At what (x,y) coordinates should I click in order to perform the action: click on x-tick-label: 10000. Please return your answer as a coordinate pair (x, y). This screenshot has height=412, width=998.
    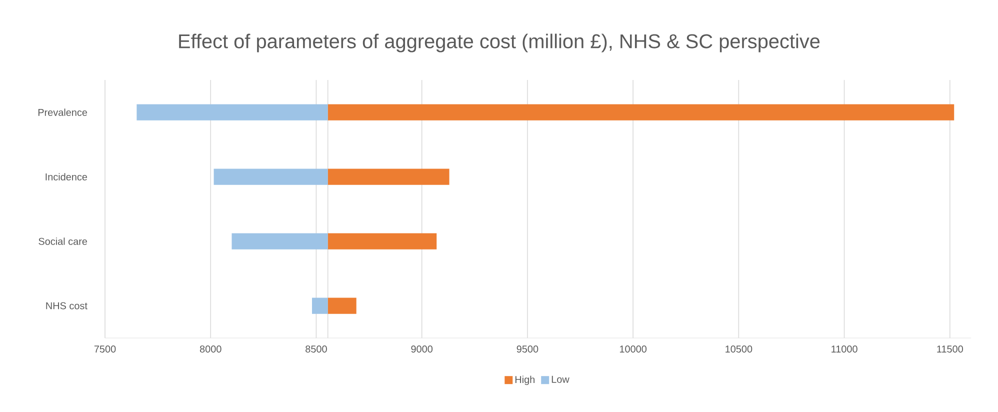
    Looking at the image, I should click on (633, 349).